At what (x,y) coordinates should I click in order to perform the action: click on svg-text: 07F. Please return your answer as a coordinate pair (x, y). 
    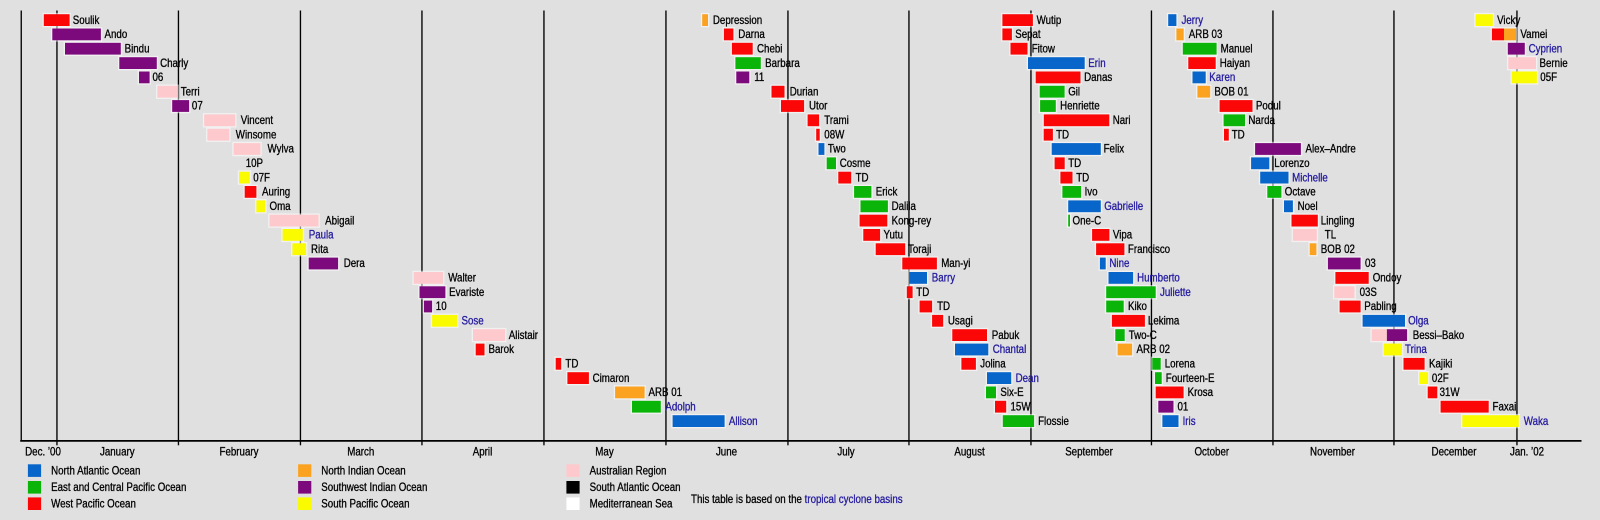
    Looking at the image, I should click on (261, 178).